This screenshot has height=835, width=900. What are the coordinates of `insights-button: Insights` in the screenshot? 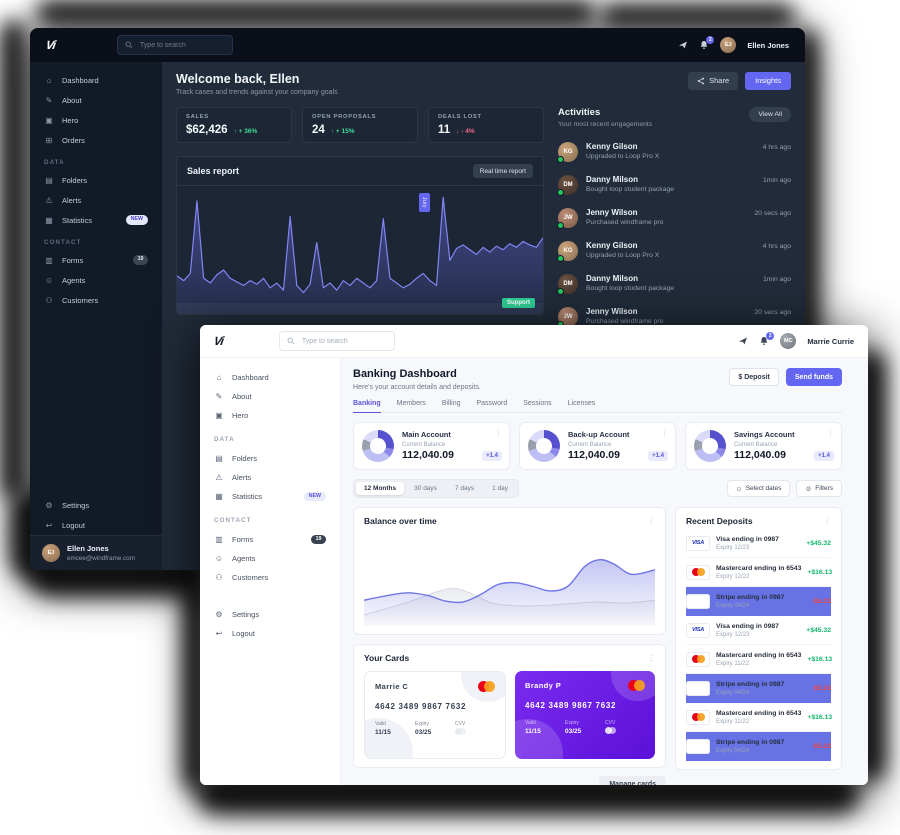 It's located at (768, 81).